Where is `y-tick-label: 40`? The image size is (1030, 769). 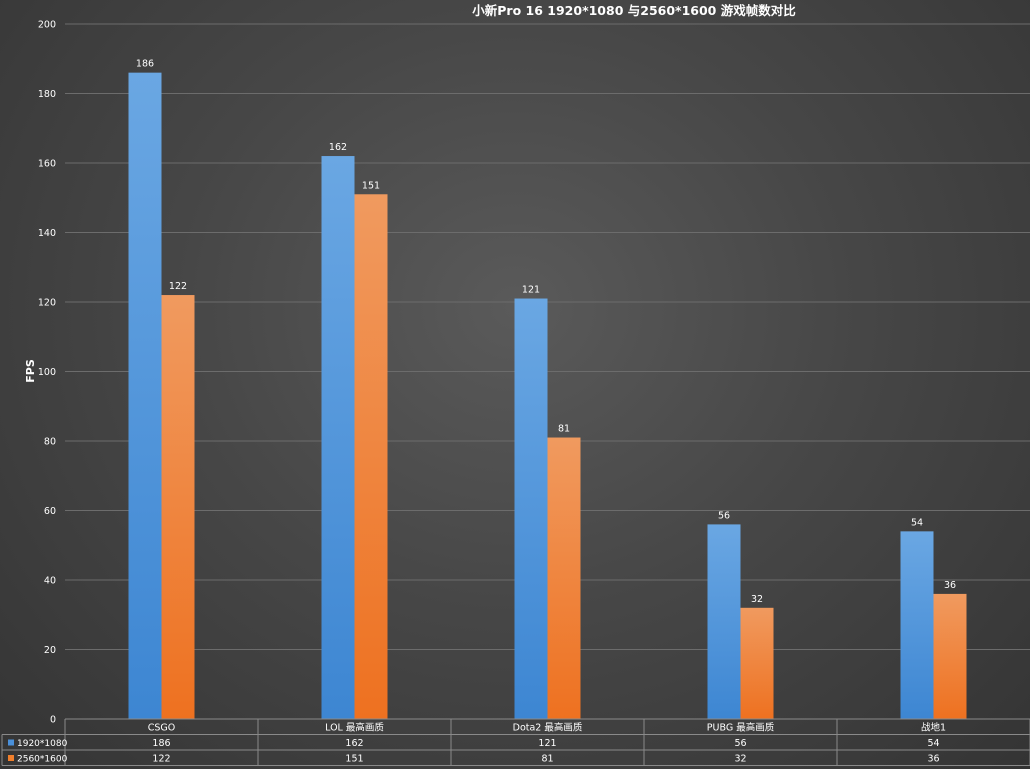
y-tick-label: 40 is located at coordinates (50, 581).